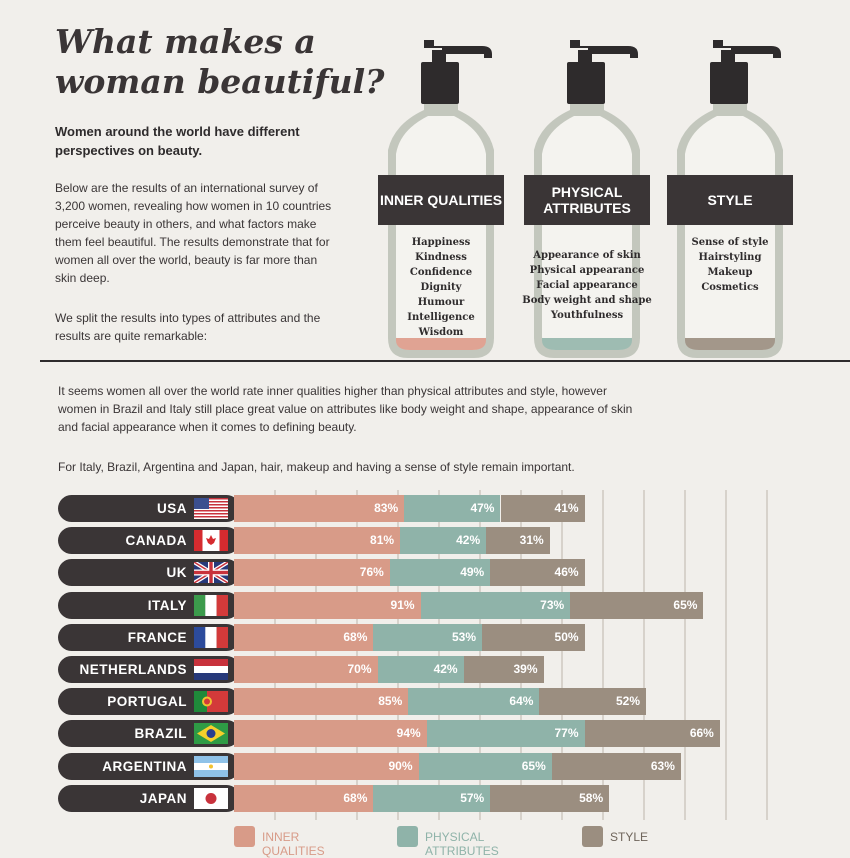 The height and width of the screenshot is (858, 850). Describe the element at coordinates (330, 734) in the screenshot. I see `bar-inner-qualities: 94%` at that location.